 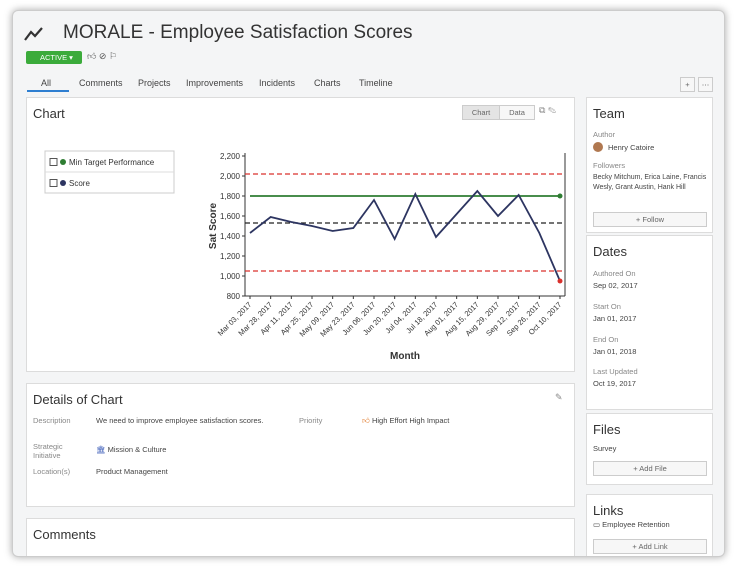 What do you see at coordinates (631, 147) in the screenshot?
I see `author-name: Henry Catoire` at bounding box center [631, 147].